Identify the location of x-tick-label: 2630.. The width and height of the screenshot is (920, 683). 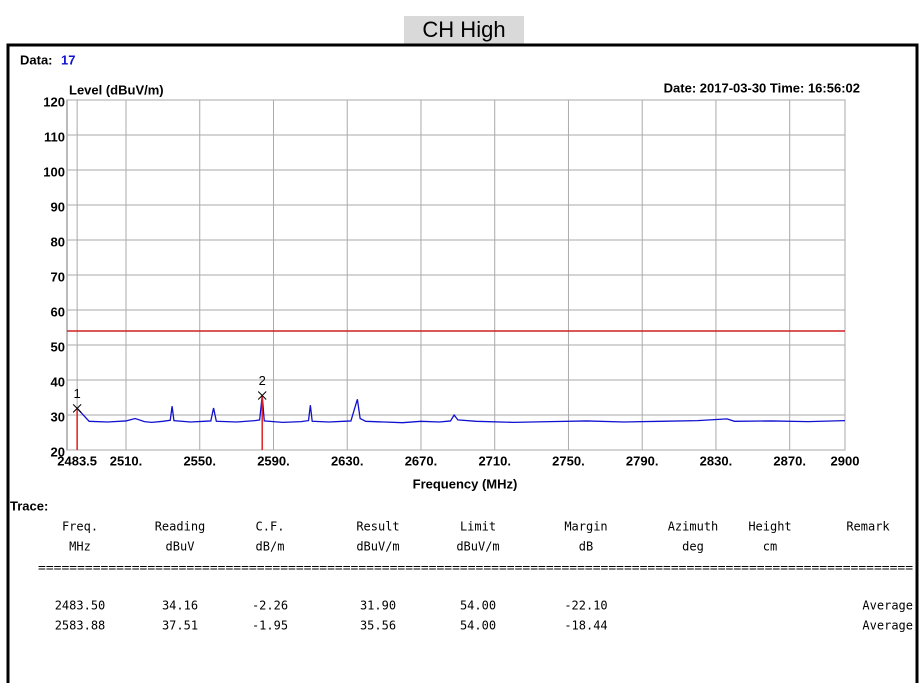
(347, 460).